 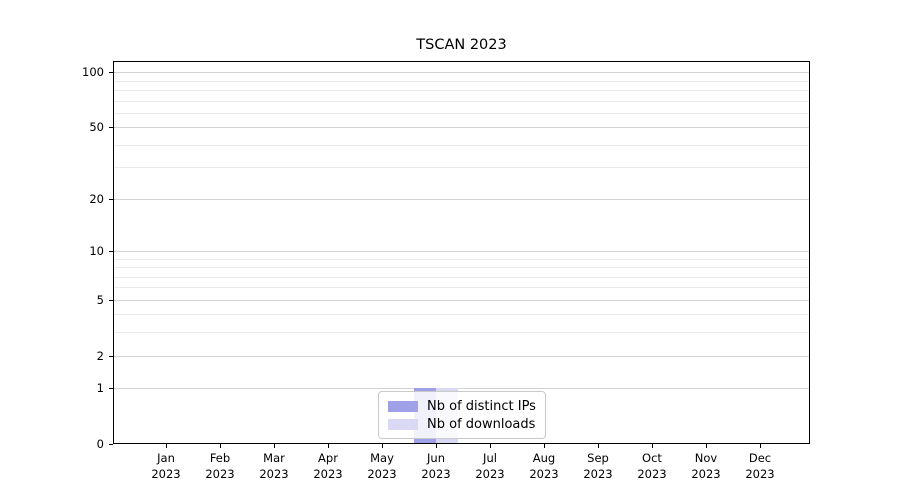 I want to click on y-tick-label: 2, so click(x=100, y=355).